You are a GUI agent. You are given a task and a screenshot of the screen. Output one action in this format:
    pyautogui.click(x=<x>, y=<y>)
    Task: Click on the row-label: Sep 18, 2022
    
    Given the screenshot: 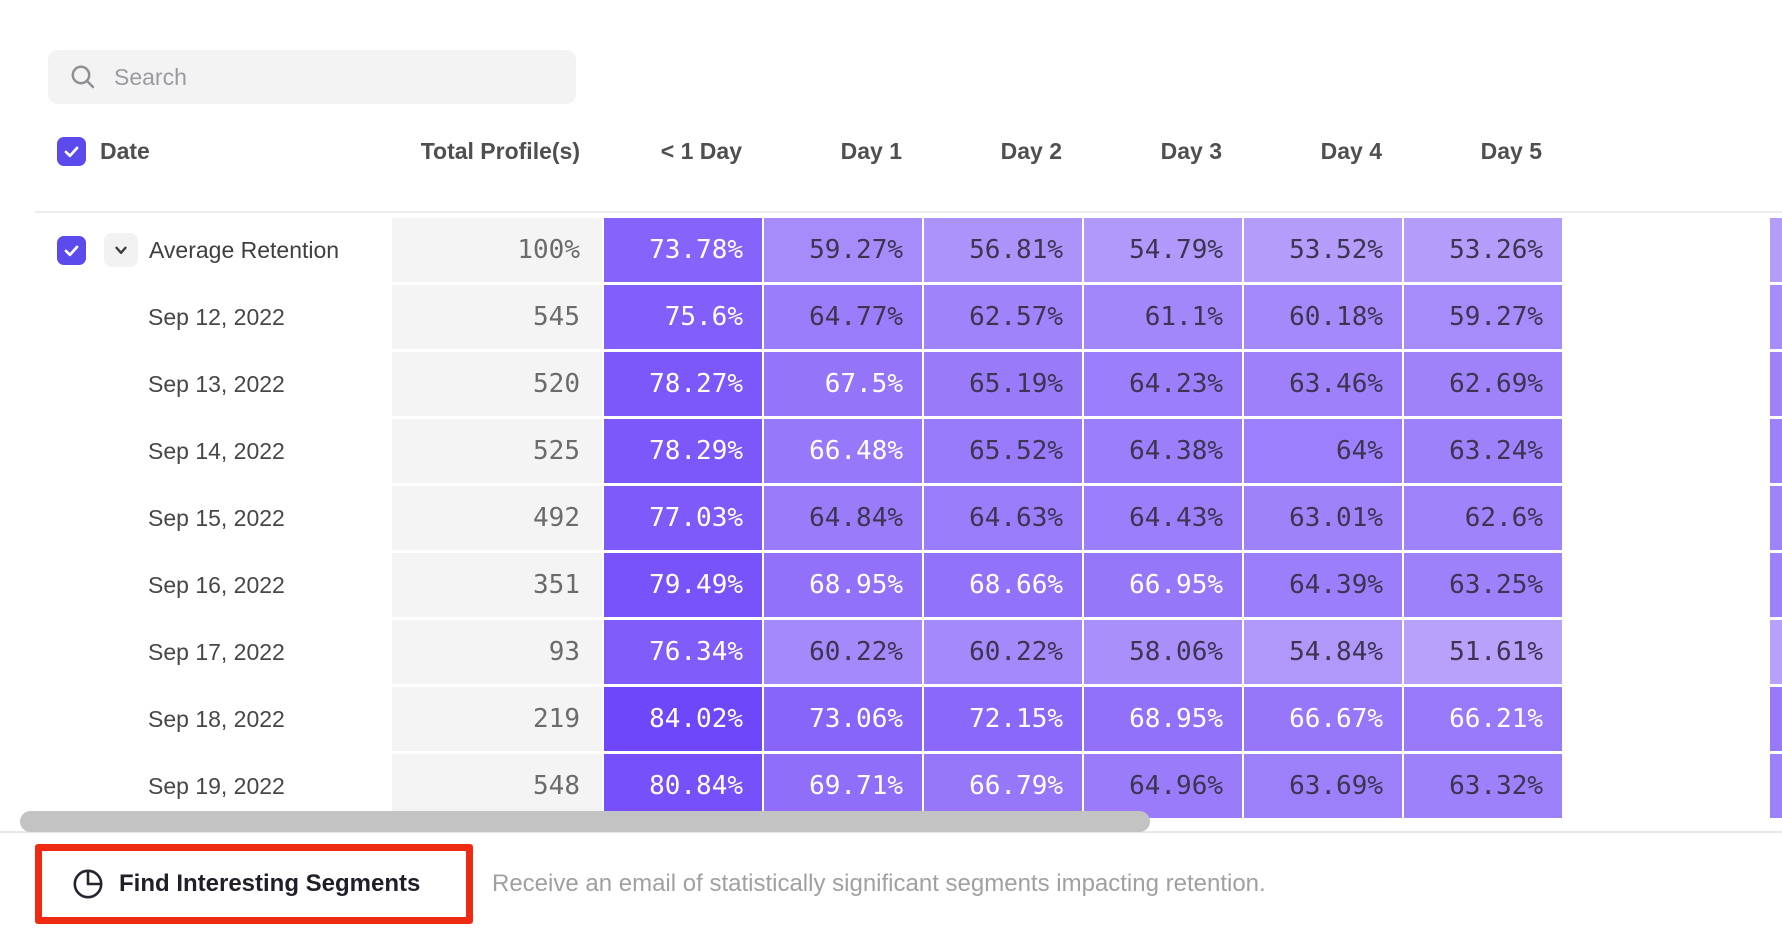 What is the action you would take?
    pyautogui.click(x=216, y=718)
    